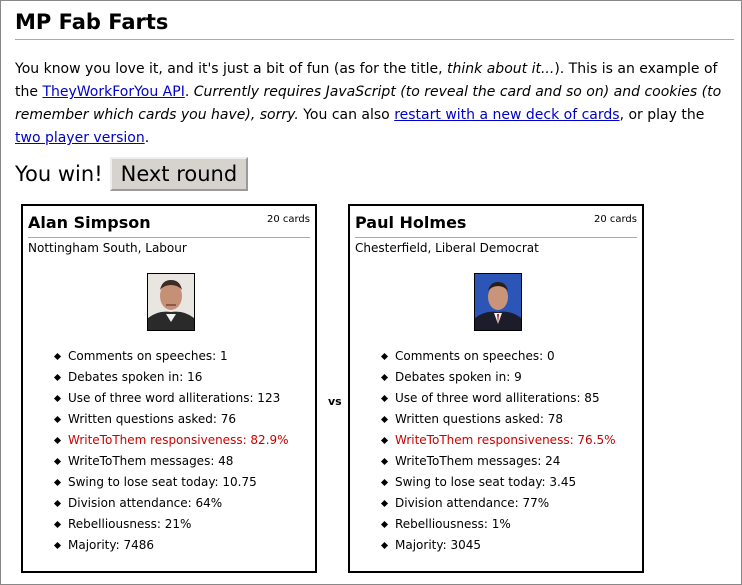 This screenshot has height=585, width=742. What do you see at coordinates (107, 248) in the screenshot?
I see `mp-constituency: Nottingham South, Labour` at bounding box center [107, 248].